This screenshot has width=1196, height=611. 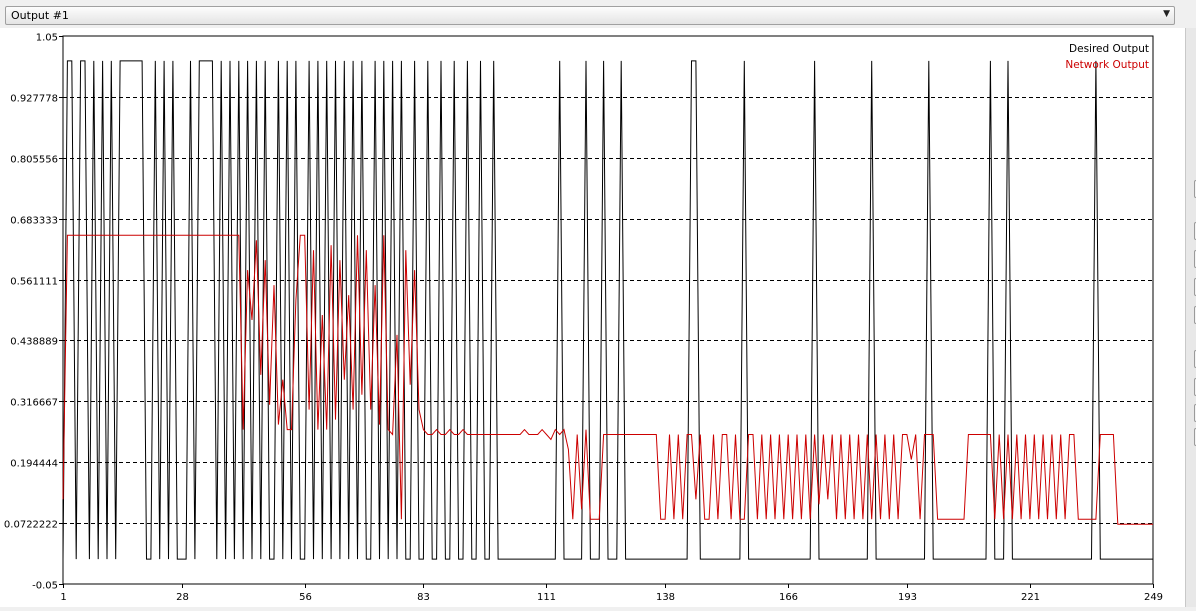 I want to click on y-tick-label: 0.316667, so click(x=34, y=403).